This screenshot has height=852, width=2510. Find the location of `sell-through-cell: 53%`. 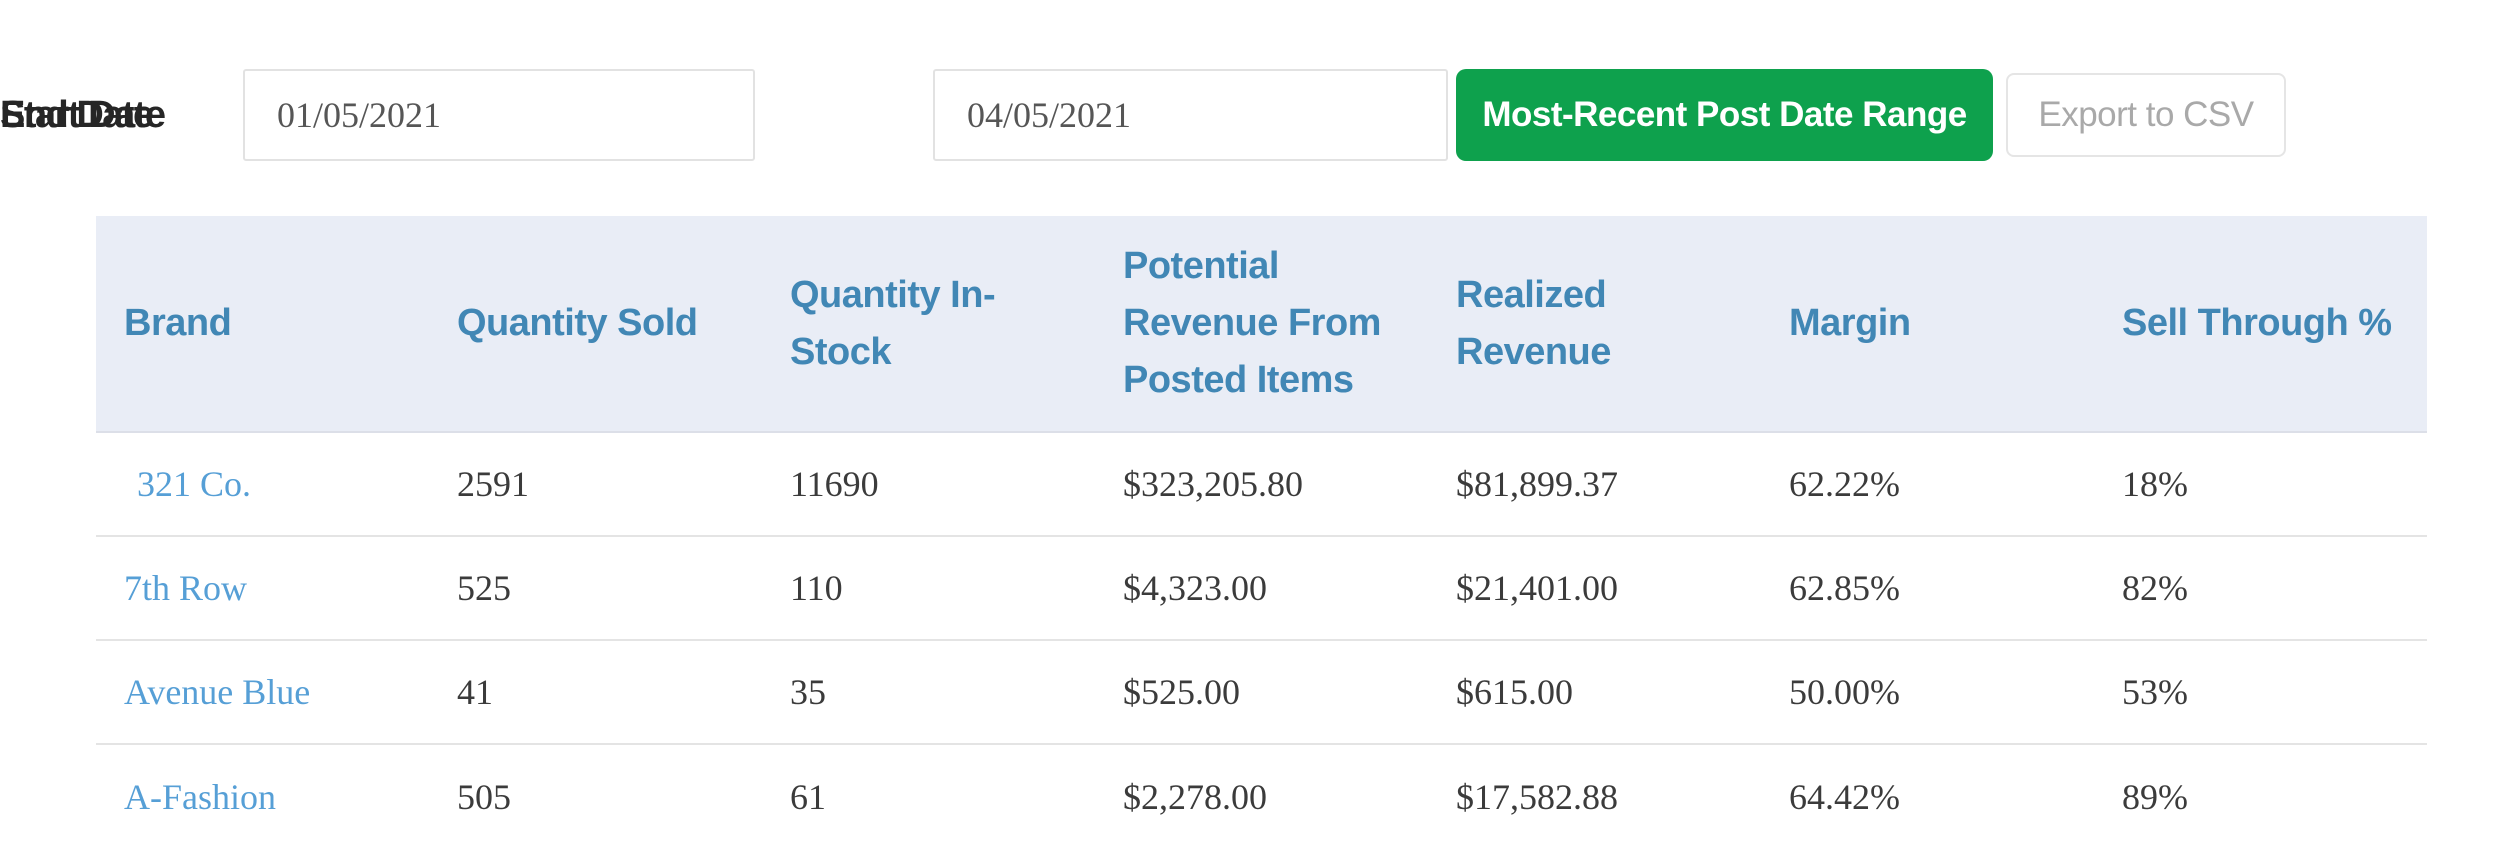

sell-through-cell: 53% is located at coordinates (2260, 691).